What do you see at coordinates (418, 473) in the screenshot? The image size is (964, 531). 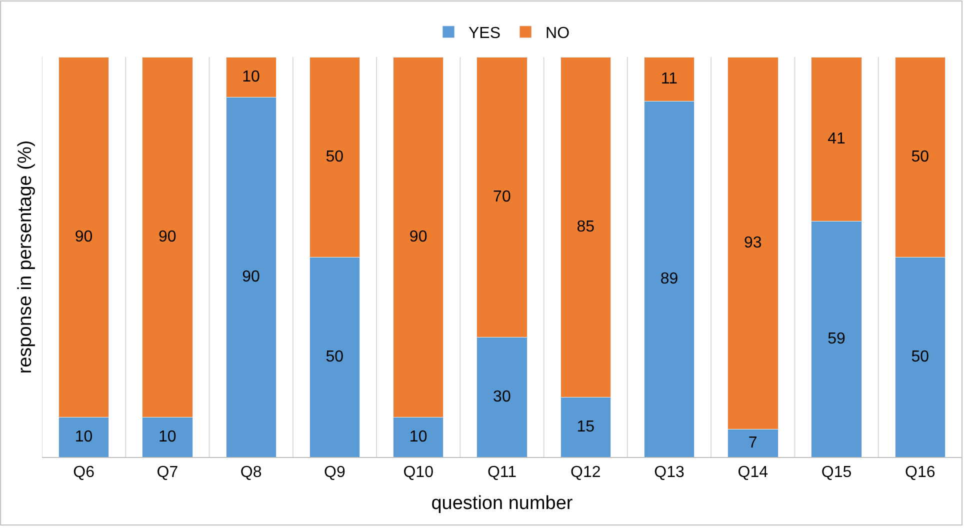 I see `x-tick-label: Q10` at bounding box center [418, 473].